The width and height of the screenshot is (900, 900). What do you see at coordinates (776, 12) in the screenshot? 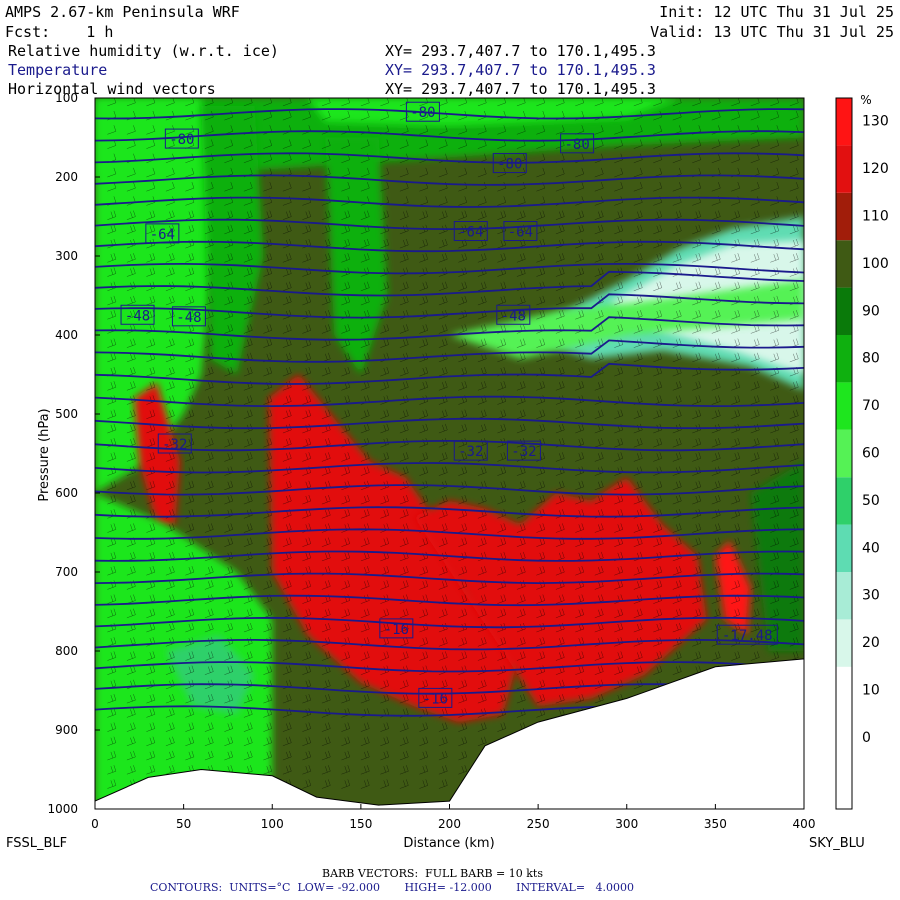
I see `init-time: Init: 12 UTC Thu 31 Jul 25` at bounding box center [776, 12].